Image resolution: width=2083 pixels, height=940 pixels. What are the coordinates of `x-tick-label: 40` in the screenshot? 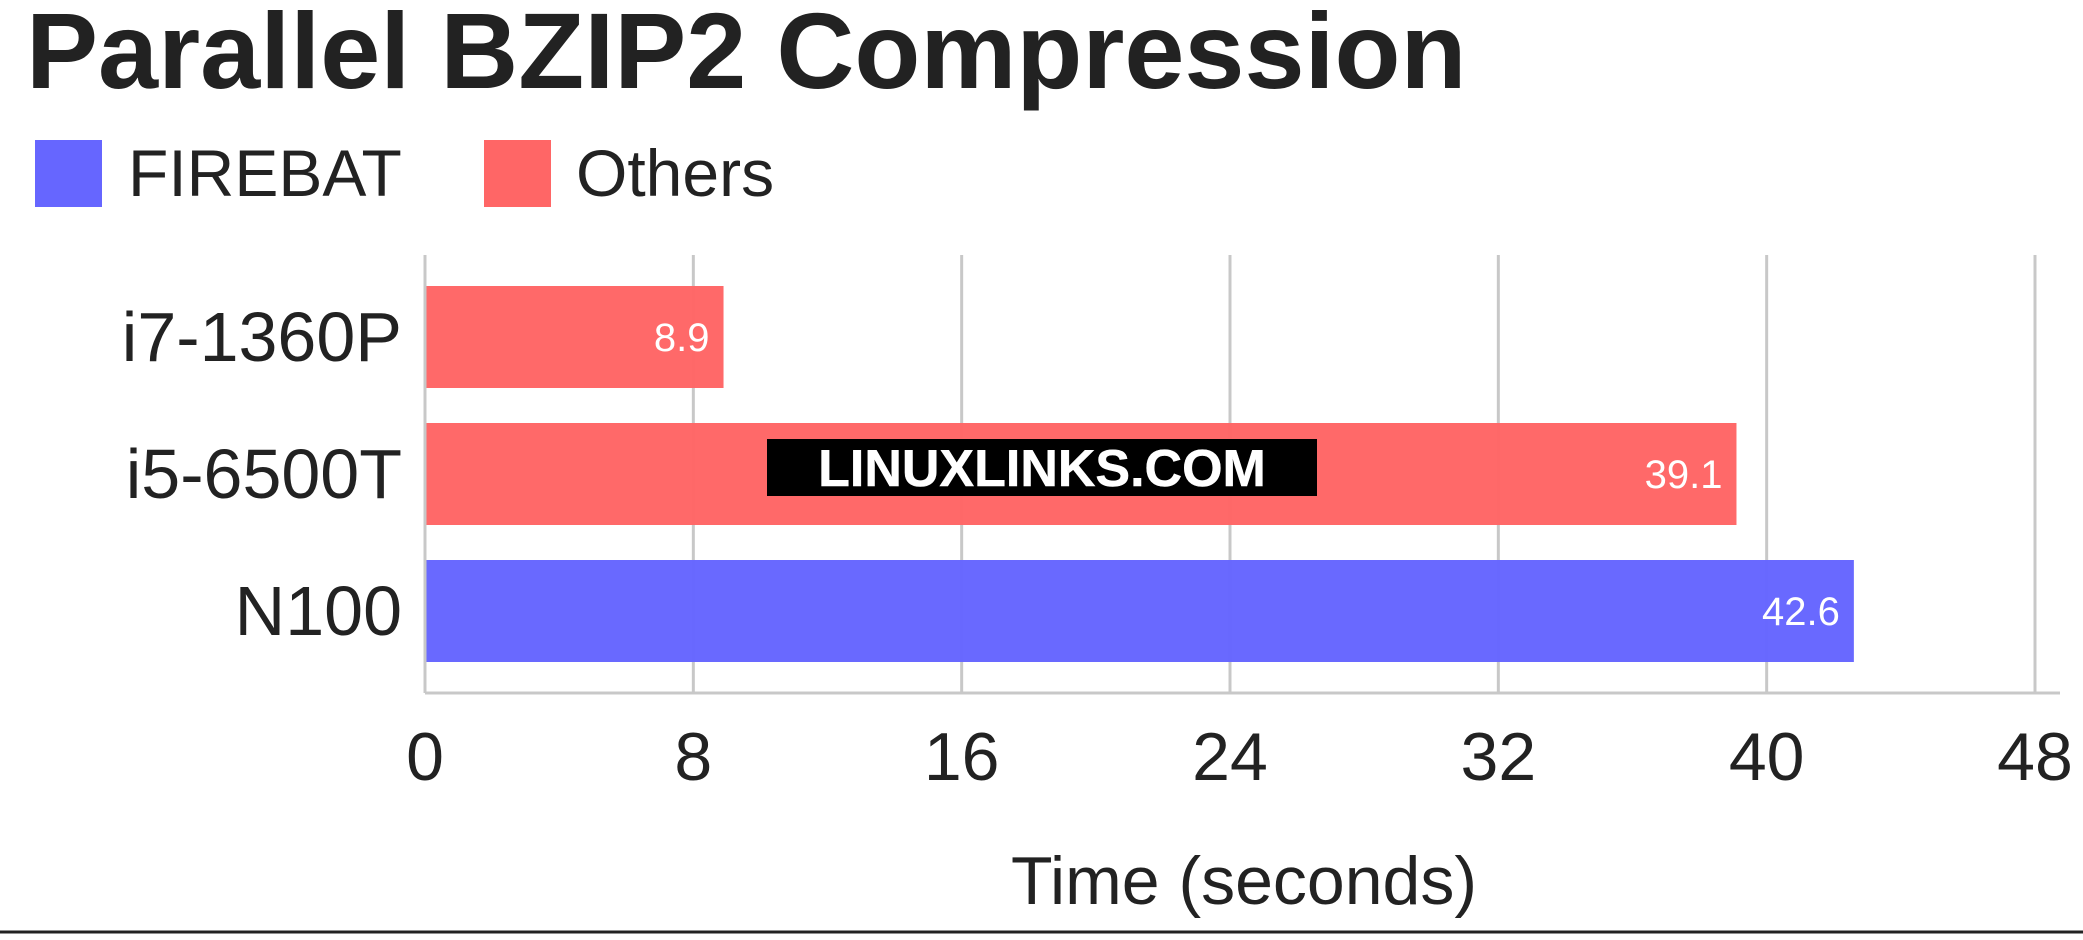 It's located at (1767, 757).